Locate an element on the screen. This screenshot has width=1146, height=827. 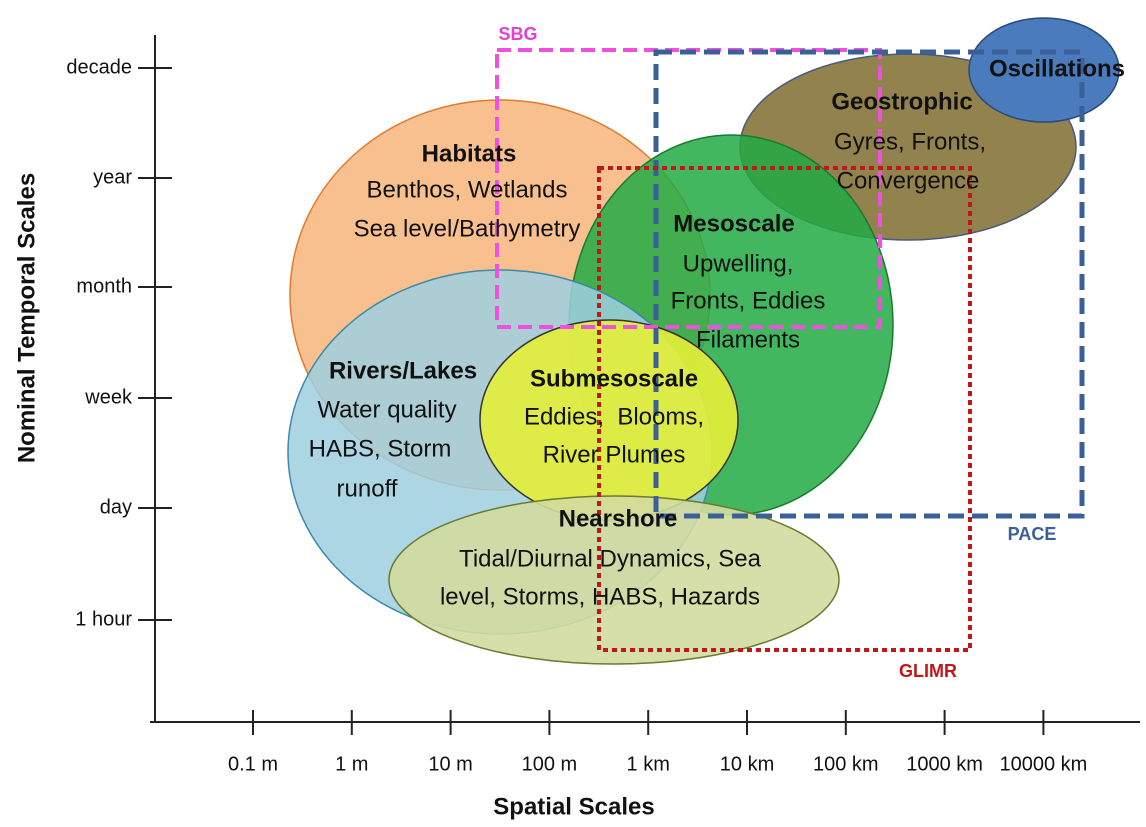
region-line: HABS, Storm is located at coordinates (380, 448).